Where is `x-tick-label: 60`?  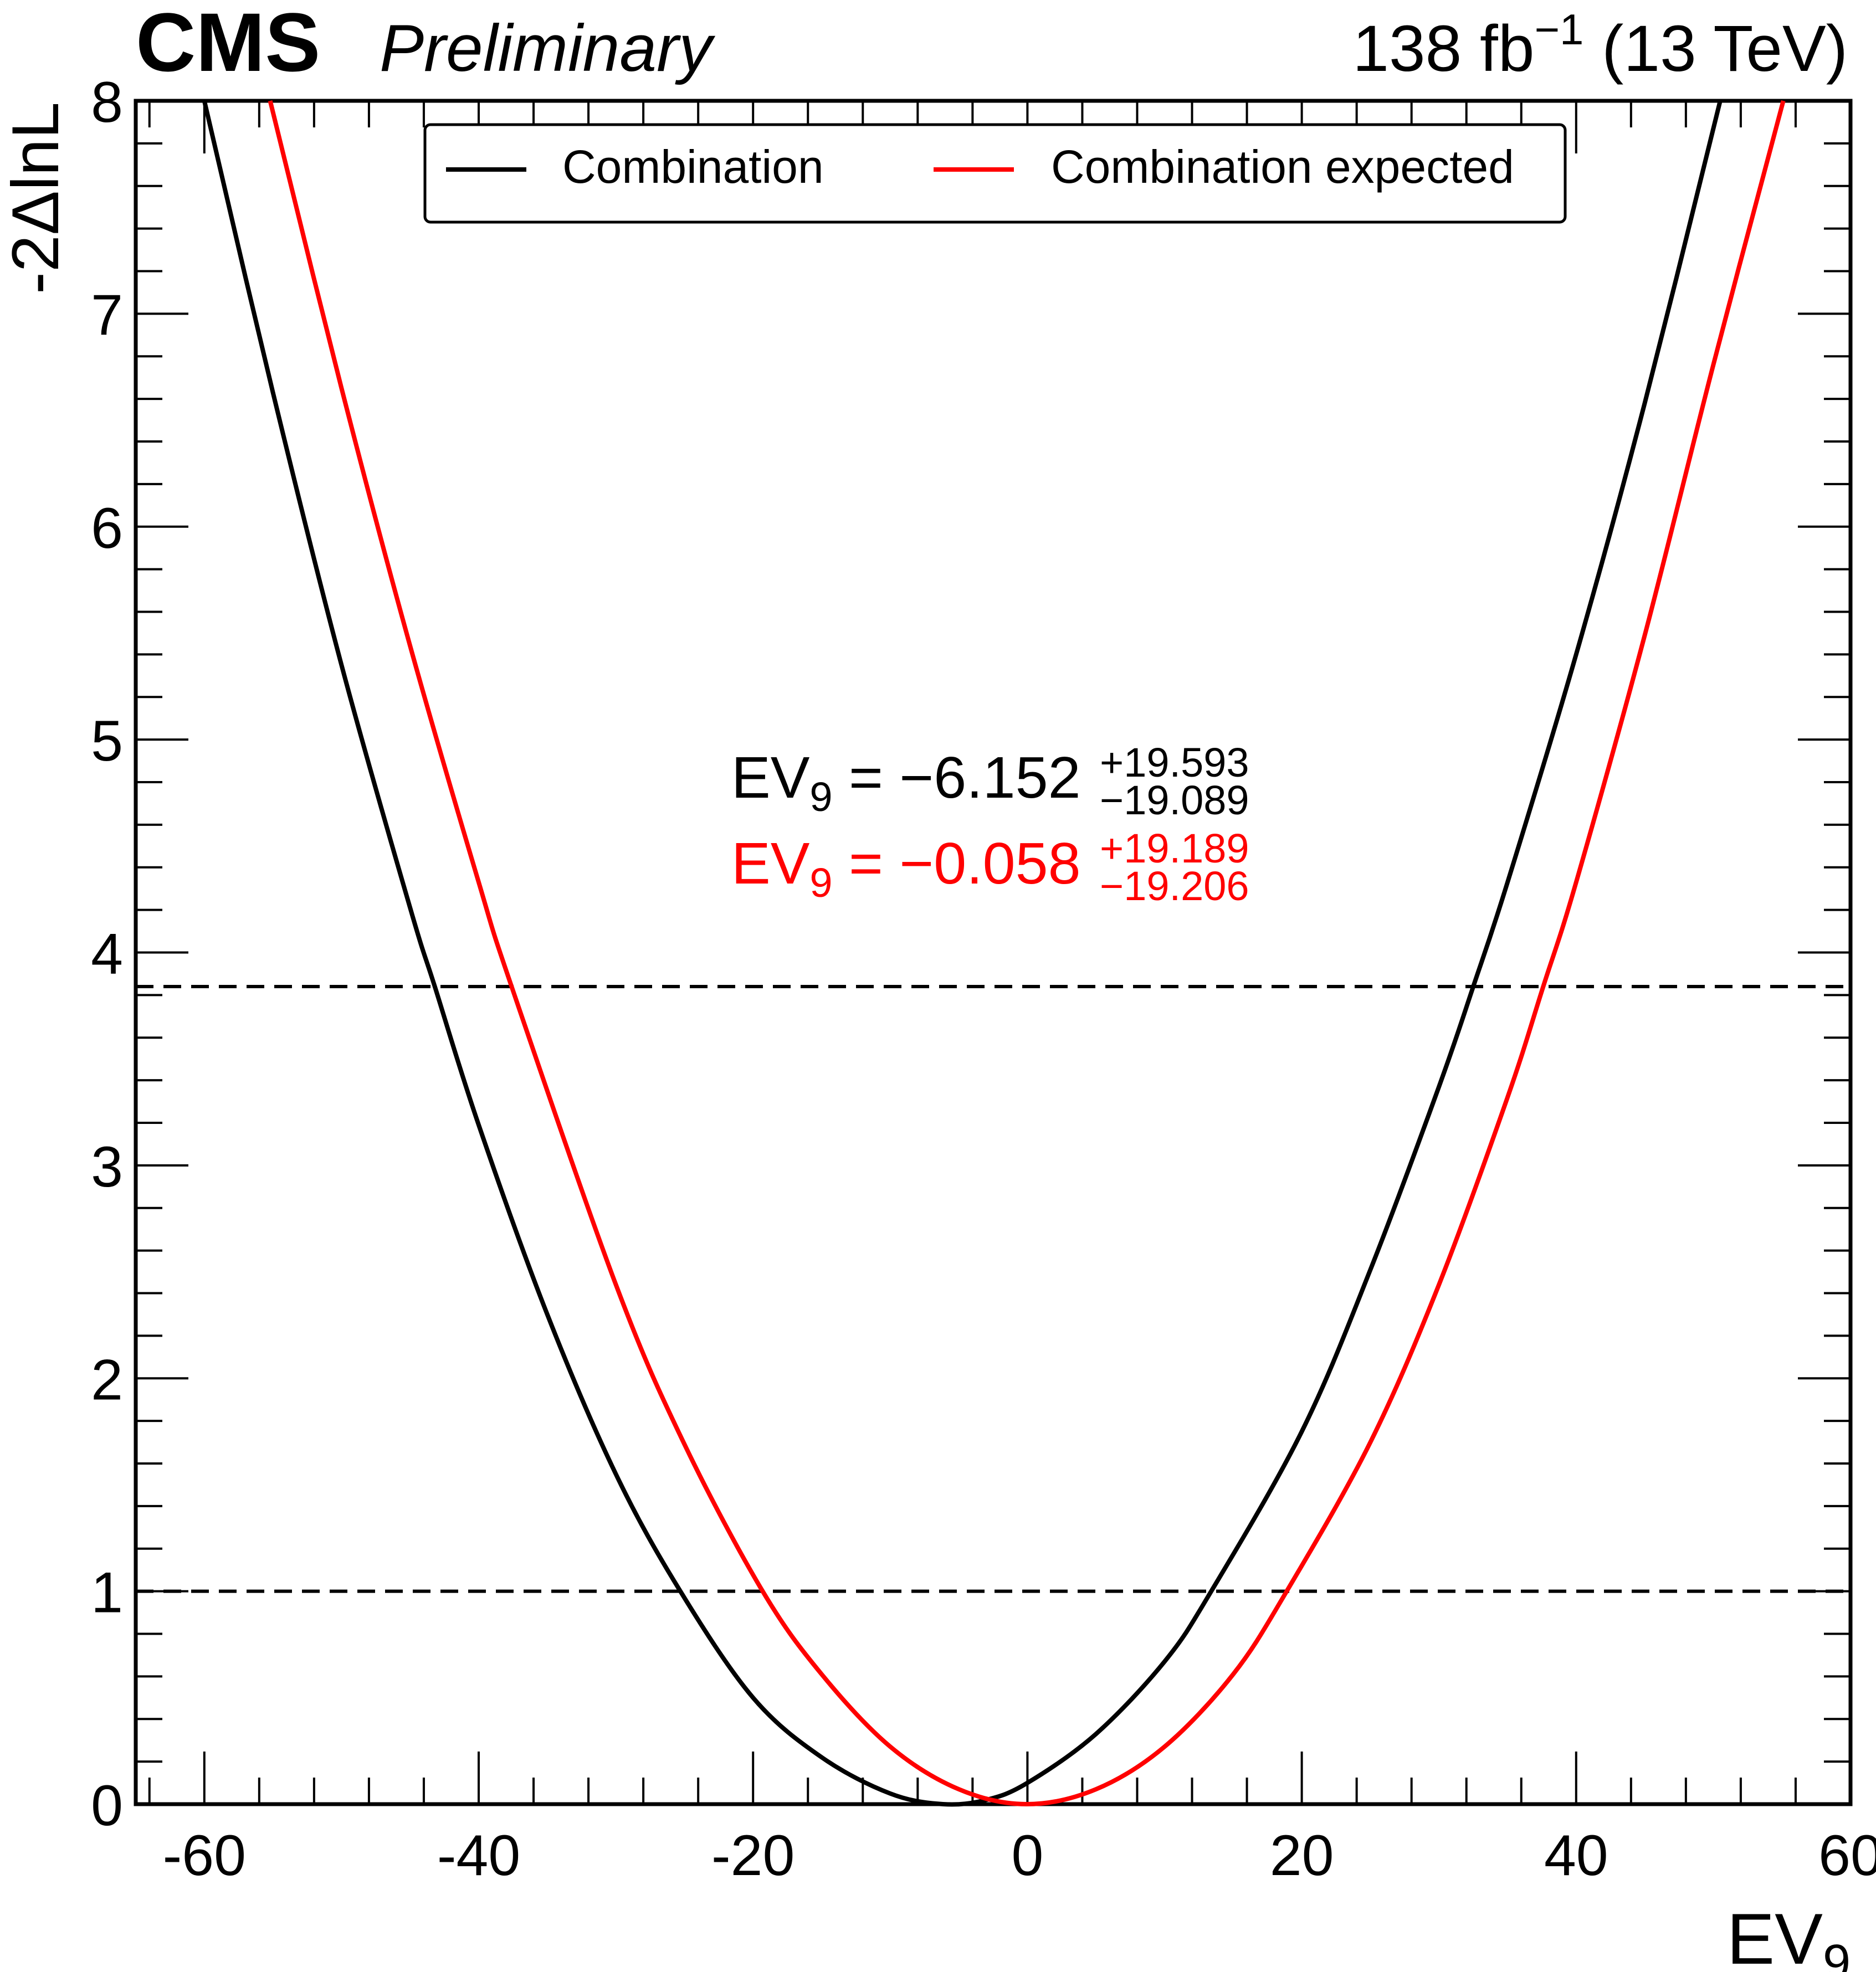 x-tick-label: 60 is located at coordinates (1847, 1856).